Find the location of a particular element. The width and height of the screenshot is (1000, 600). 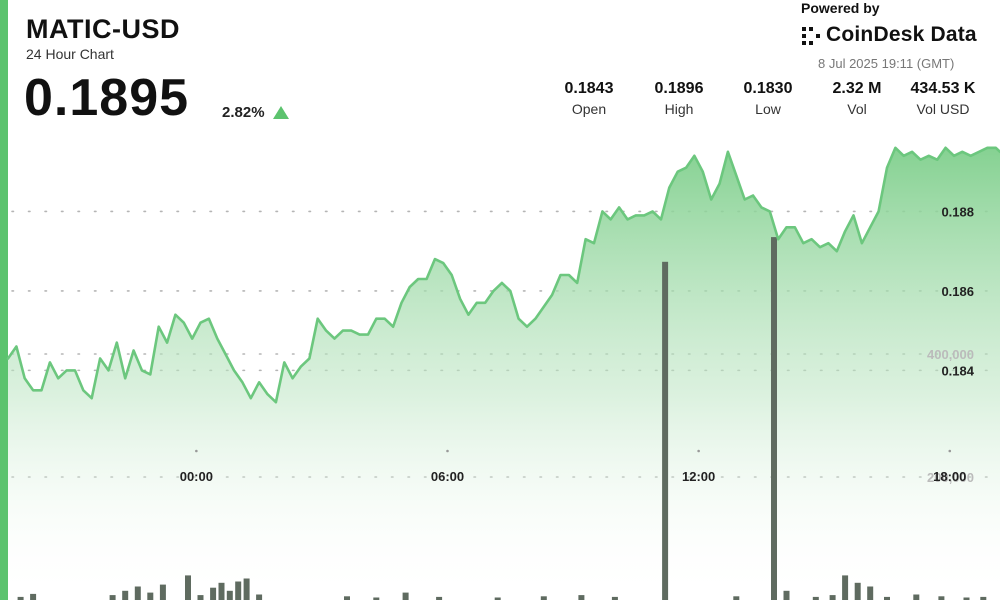

up-arrow-icon is located at coordinates (281, 112).